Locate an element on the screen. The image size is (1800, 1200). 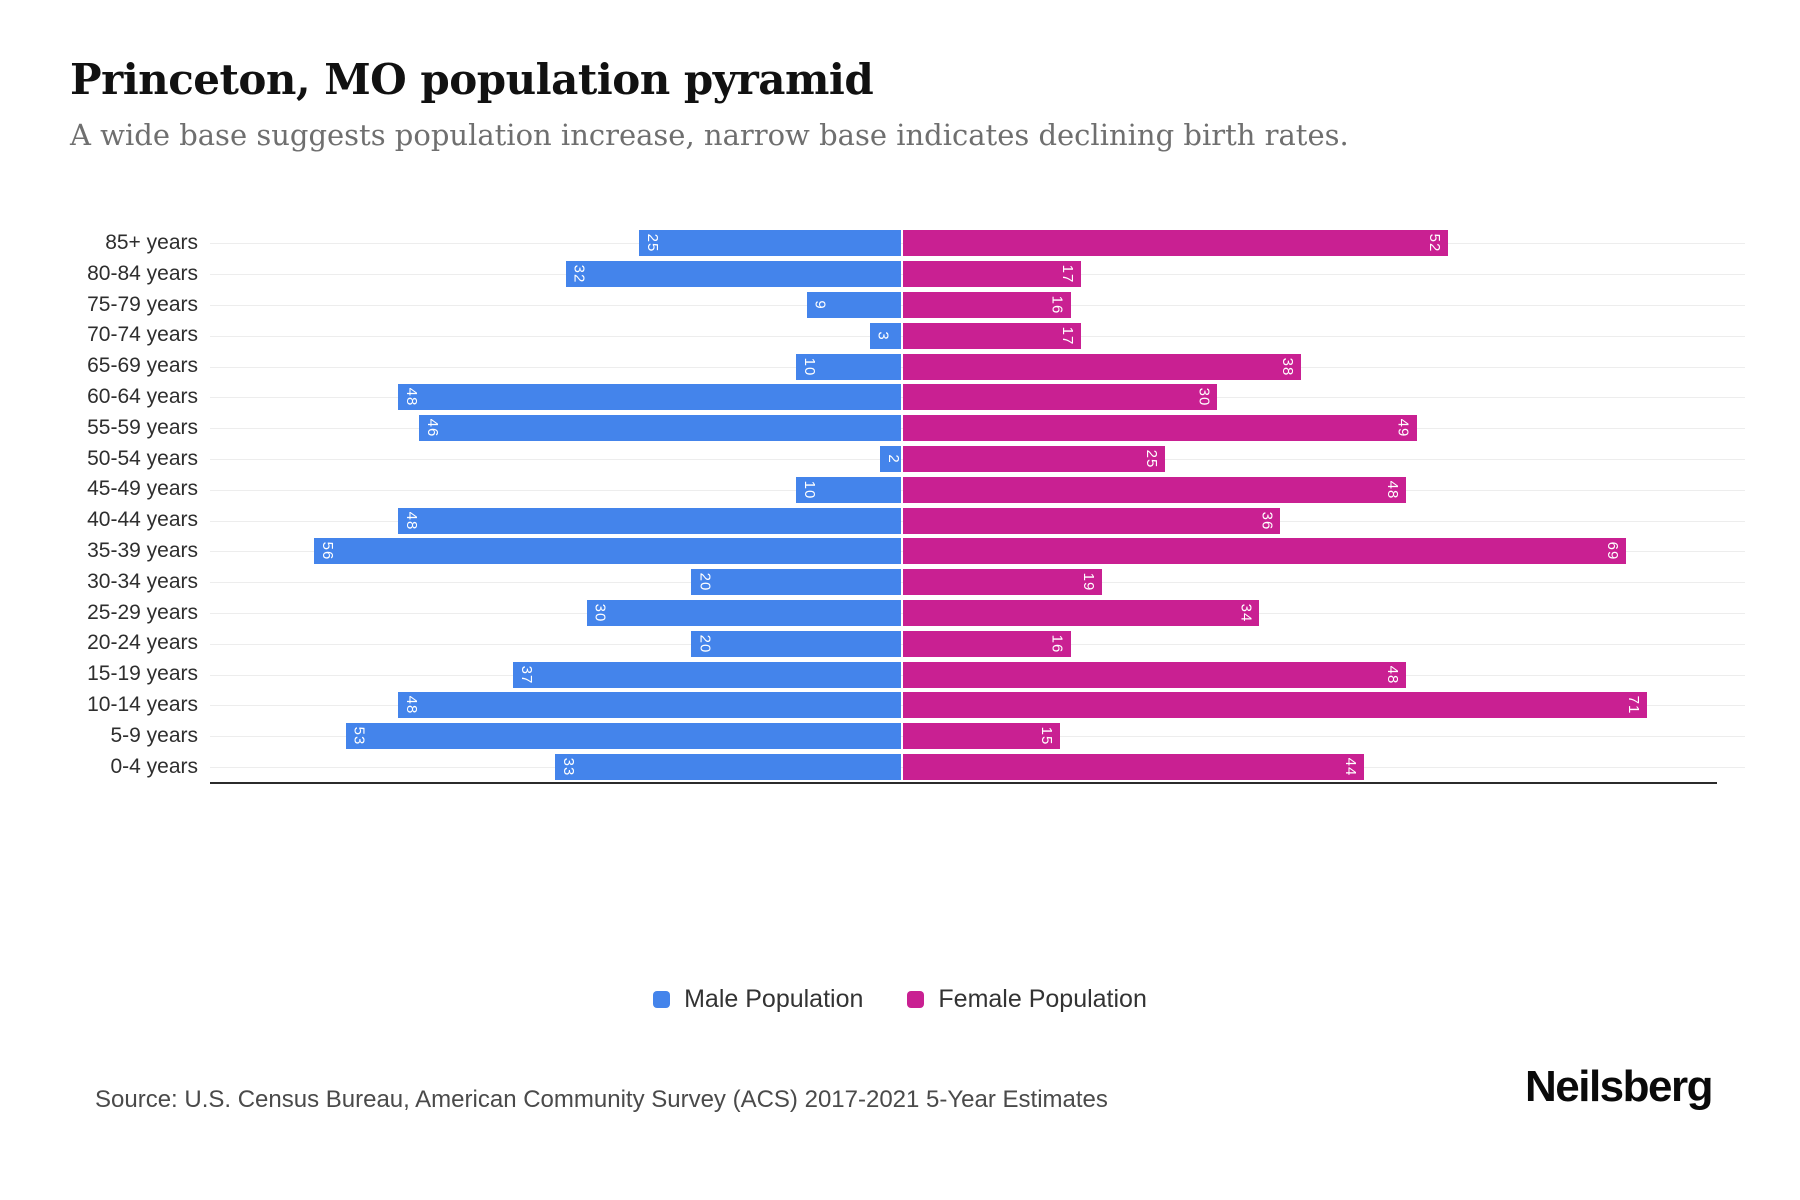
plot-area: 48 36 is located at coordinates (977, 520).